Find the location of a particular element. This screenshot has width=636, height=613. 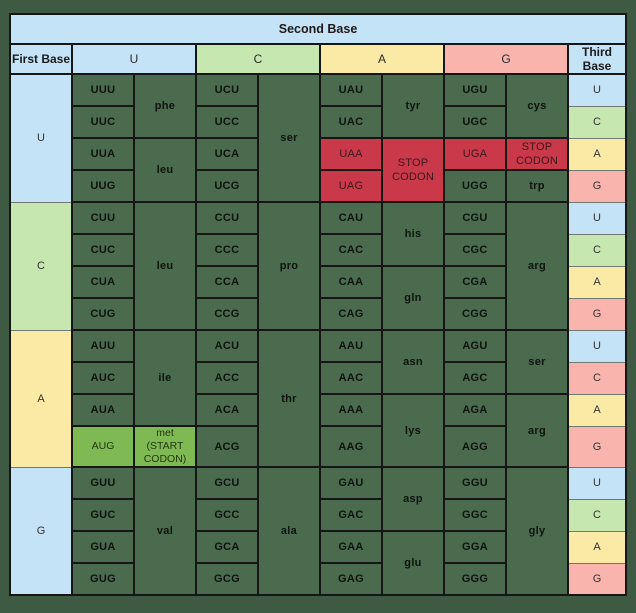

codon-cell: ACA is located at coordinates (227, 410).